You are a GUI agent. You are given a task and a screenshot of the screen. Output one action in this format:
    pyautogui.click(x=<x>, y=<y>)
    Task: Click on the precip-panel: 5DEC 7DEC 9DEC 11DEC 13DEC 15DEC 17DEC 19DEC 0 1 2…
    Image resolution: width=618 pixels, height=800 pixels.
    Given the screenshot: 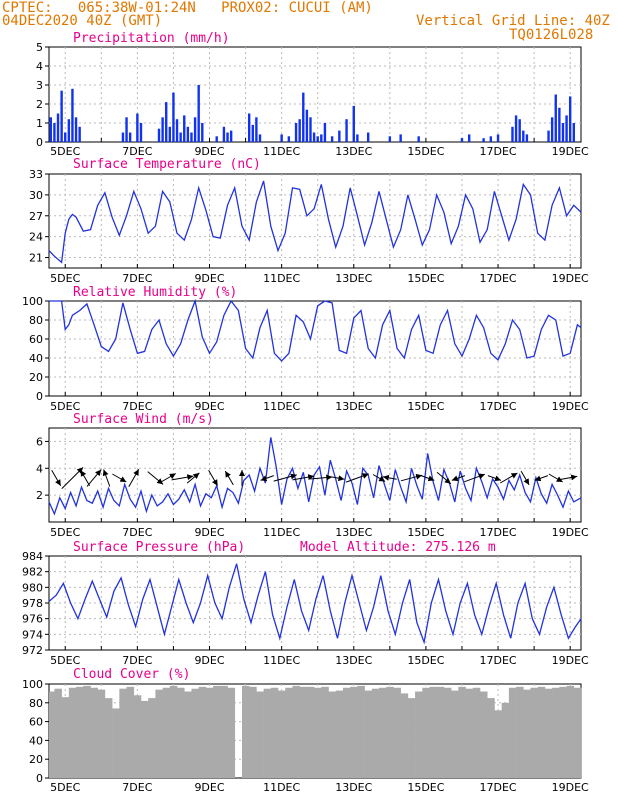 What is the action you would take?
    pyautogui.click(x=312, y=94)
    